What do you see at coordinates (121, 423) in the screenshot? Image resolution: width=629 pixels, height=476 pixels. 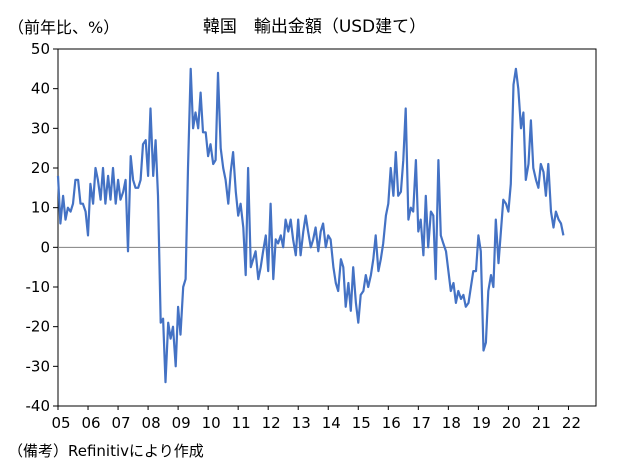 I see `x-tick-label: 07` at bounding box center [121, 423].